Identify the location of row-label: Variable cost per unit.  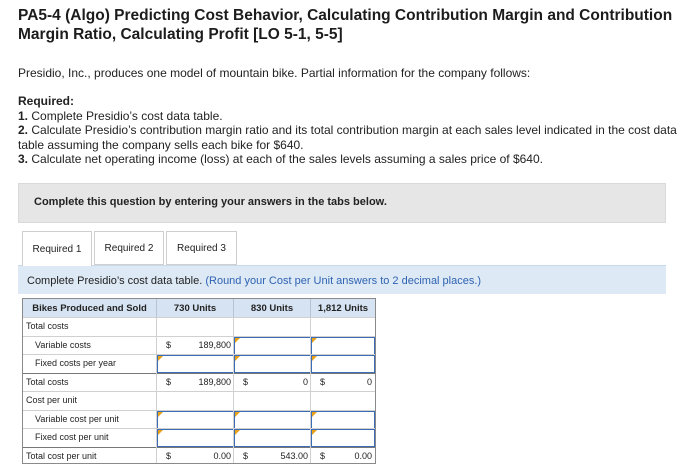
(77, 418).